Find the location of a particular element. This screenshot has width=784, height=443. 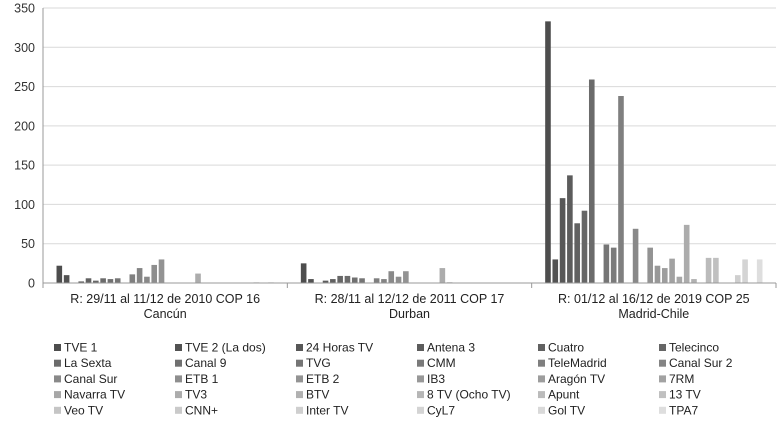

legend-label: CyL7 is located at coordinates (441, 410).